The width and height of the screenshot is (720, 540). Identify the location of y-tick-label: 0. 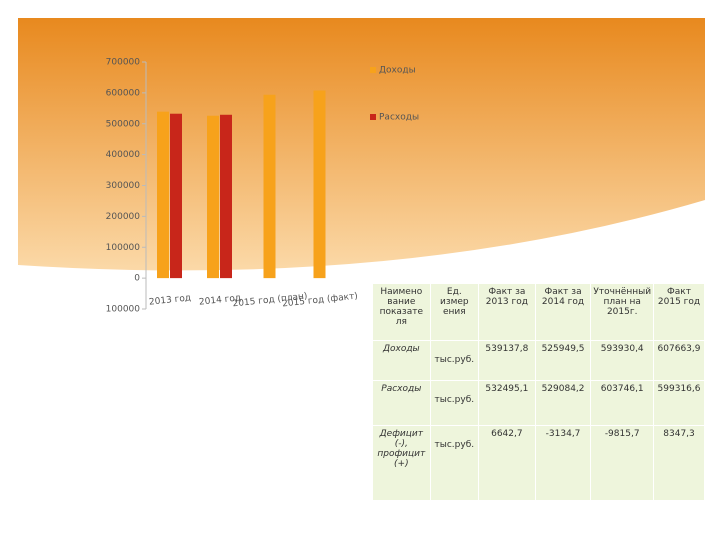
(137, 279).